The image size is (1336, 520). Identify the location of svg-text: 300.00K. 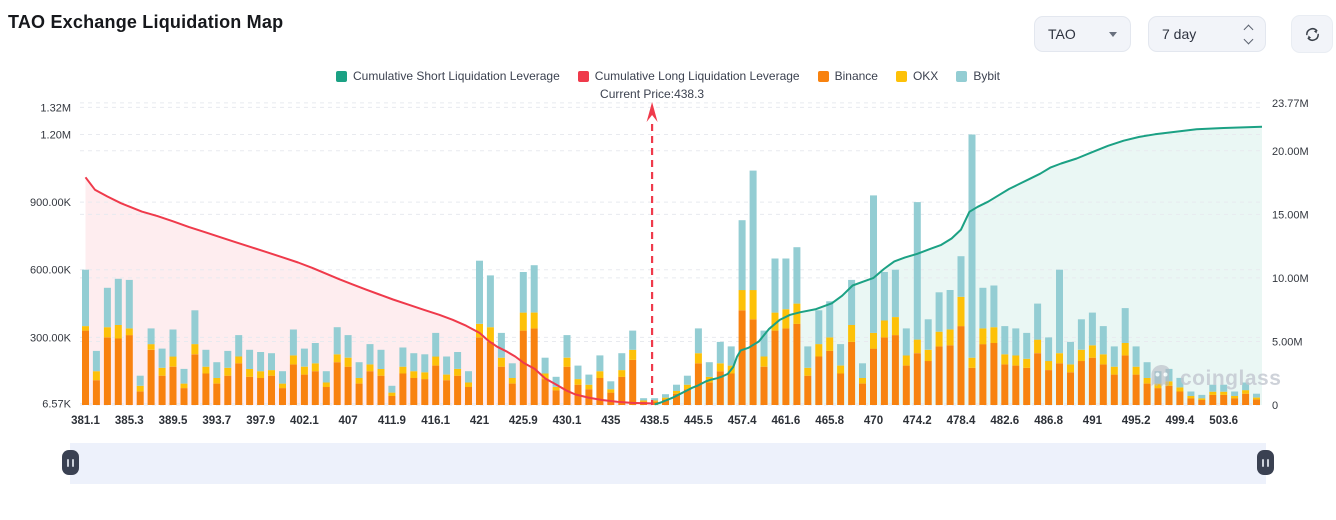
(51, 338).